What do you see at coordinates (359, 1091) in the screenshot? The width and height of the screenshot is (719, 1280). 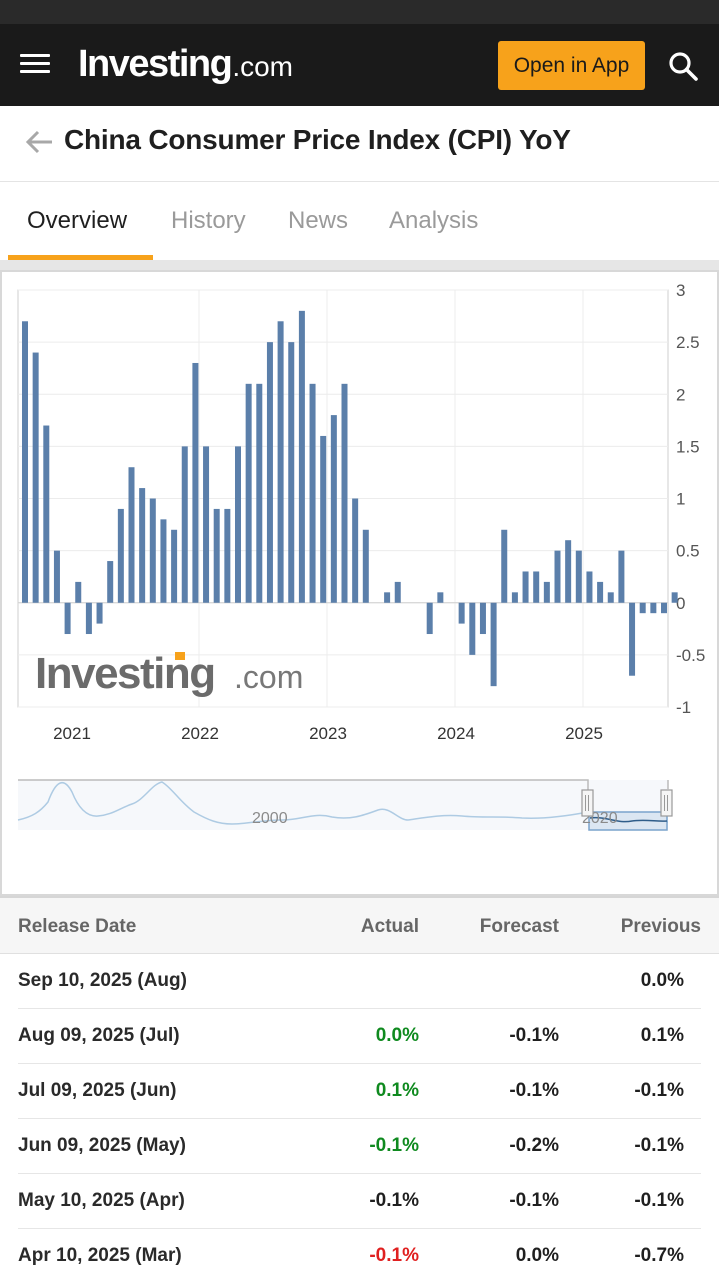 I see `table-row: Jul 09, 2025 (Jun) 0.1% -0.1% -0.1%` at bounding box center [359, 1091].